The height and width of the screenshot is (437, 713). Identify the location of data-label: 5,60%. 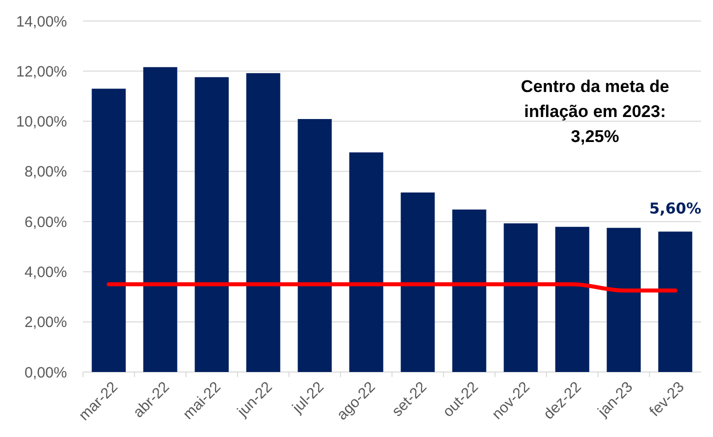
(675, 209).